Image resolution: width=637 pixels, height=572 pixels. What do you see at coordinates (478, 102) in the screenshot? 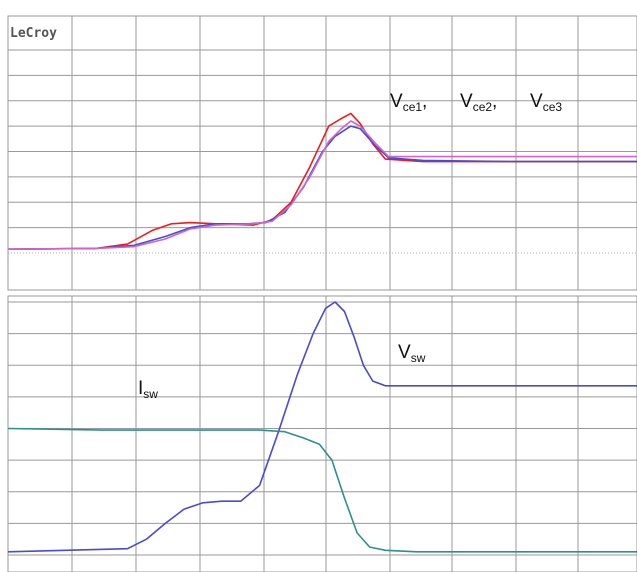
I see `trace-label-vce2: Vce2,` at bounding box center [478, 102].